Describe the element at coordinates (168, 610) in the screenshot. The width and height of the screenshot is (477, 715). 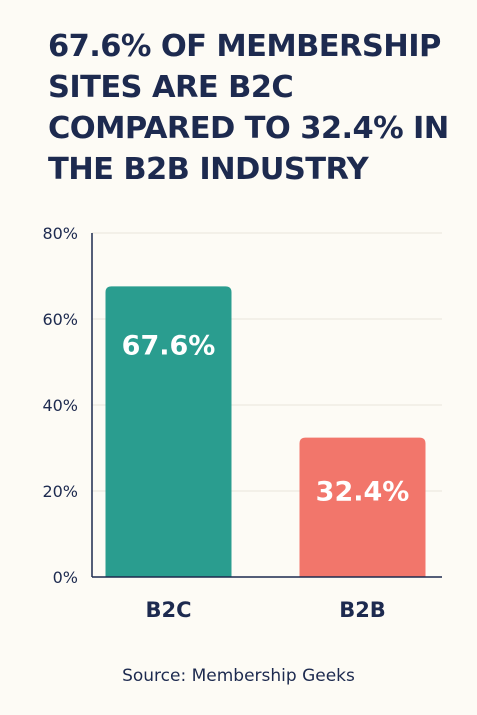
I see `x-tick-label: B2C` at that location.